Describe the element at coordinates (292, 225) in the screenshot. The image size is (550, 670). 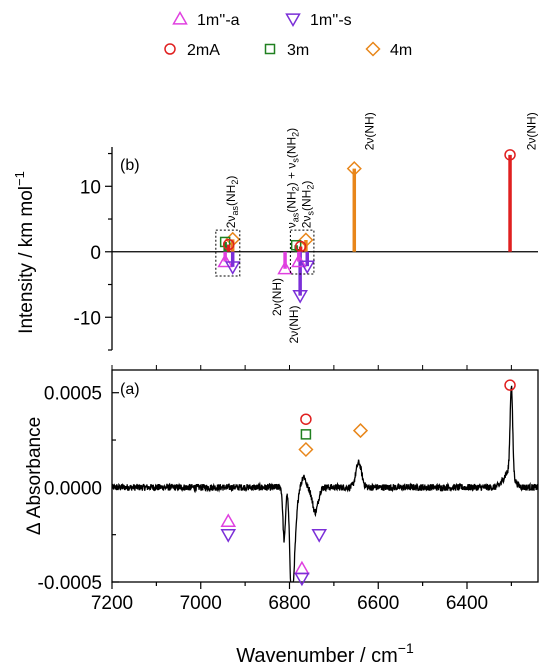
I see `annotation-text: ν` at that location.